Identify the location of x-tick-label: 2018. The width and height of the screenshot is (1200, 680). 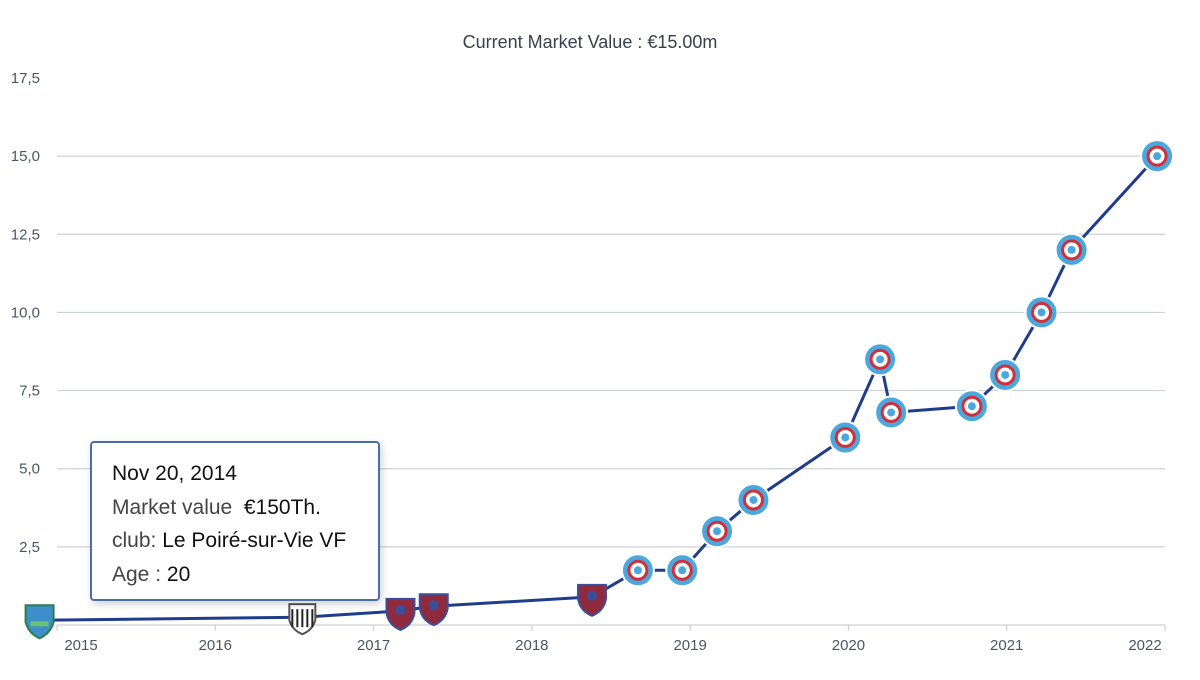
(531, 645).